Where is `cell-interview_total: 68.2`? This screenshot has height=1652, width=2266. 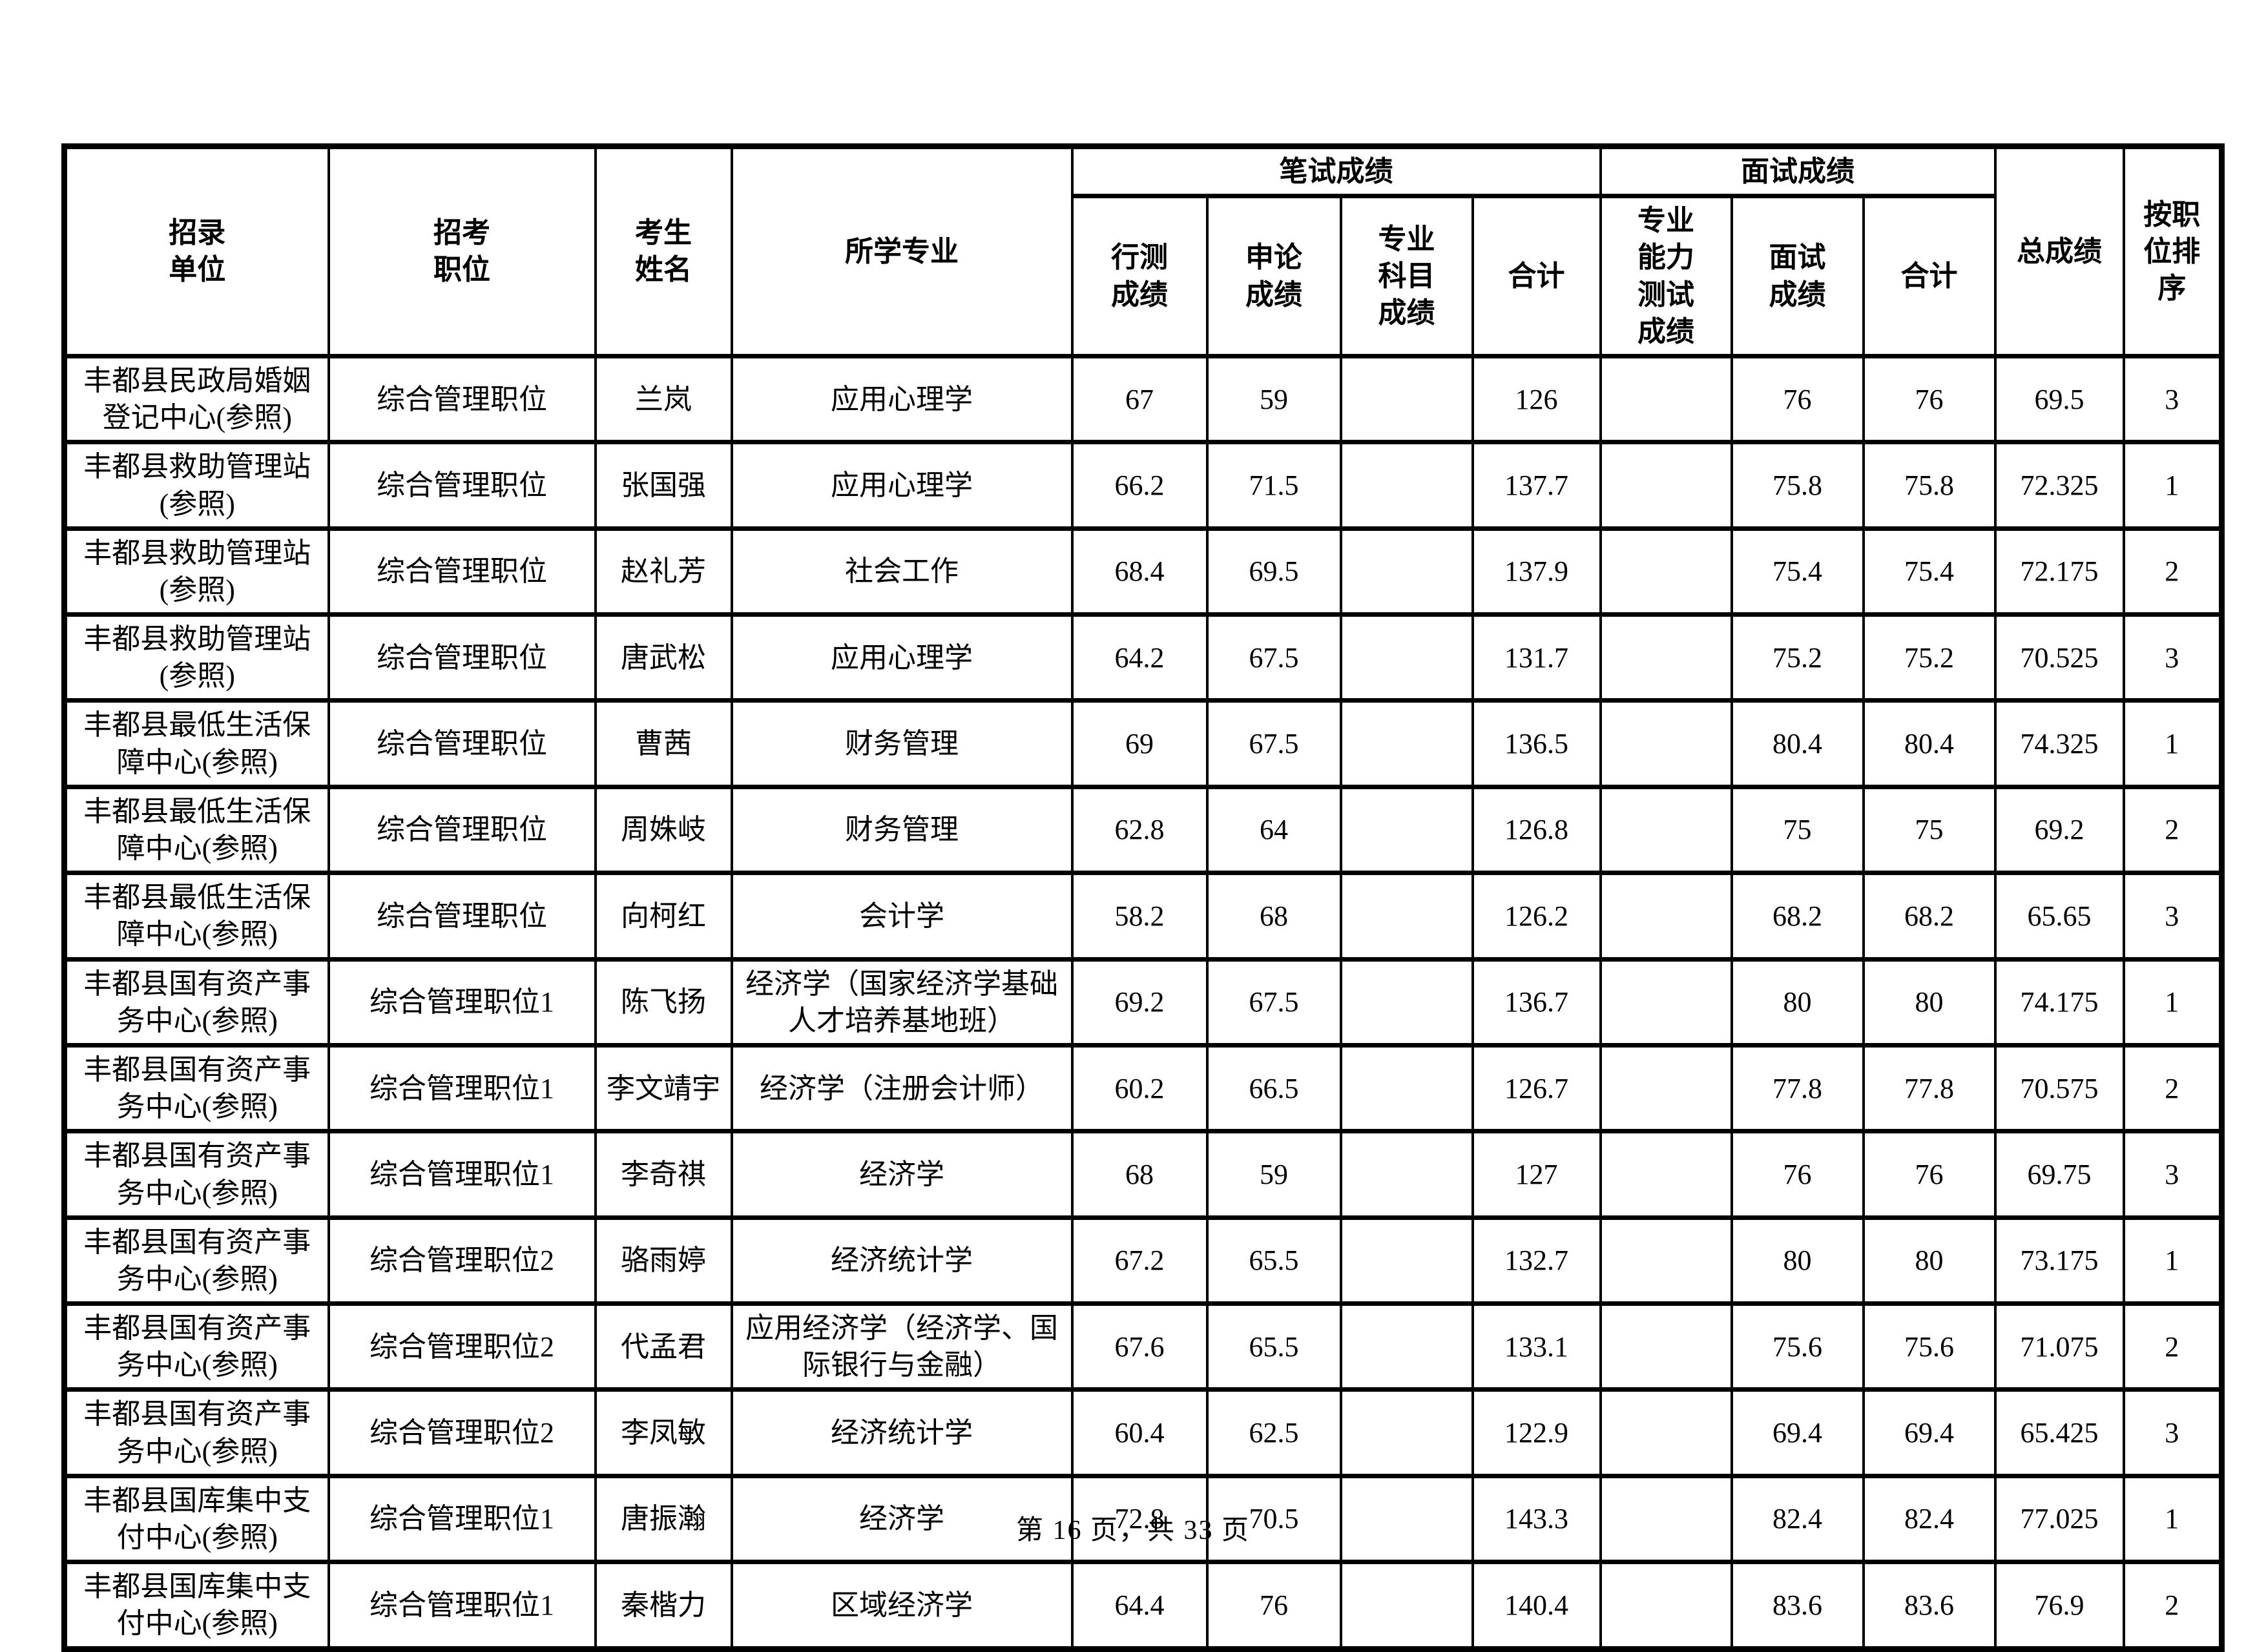 cell-interview_total: 68.2 is located at coordinates (1930, 917).